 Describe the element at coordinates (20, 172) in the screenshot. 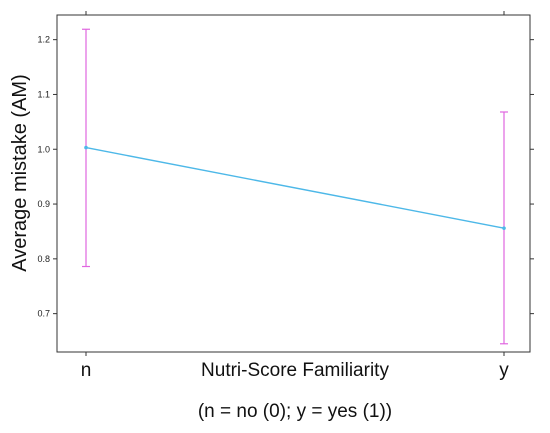

I see `y-axis-title: Average mistake (AM)` at that location.